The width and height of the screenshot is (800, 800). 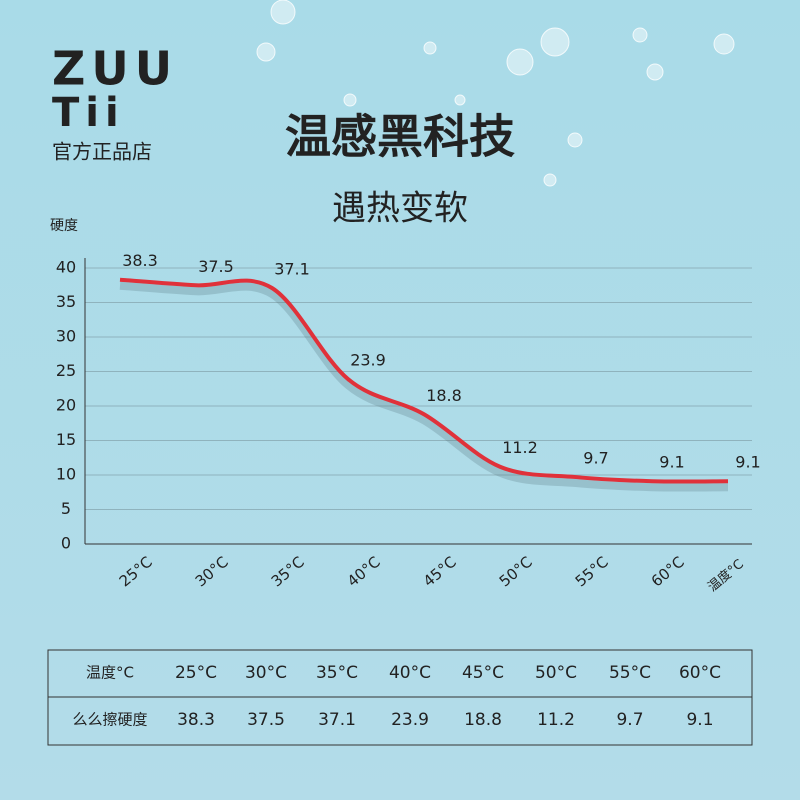 What do you see at coordinates (266, 673) in the screenshot?
I see `table-cell: 30°C` at bounding box center [266, 673].